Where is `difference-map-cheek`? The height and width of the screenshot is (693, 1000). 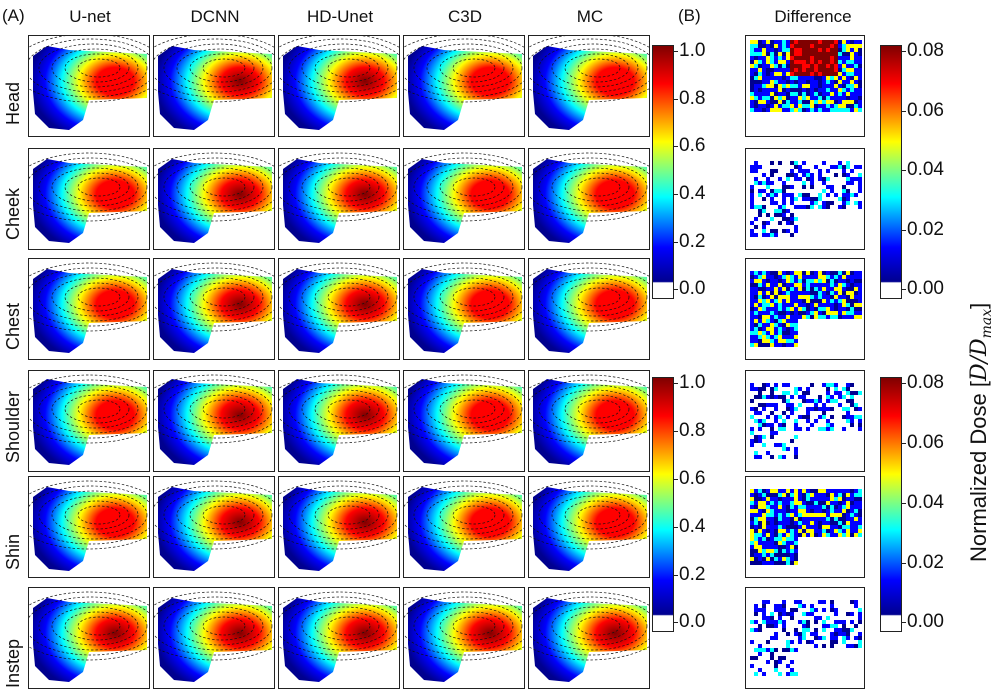 difference-map-cheek is located at coordinates (805, 199).